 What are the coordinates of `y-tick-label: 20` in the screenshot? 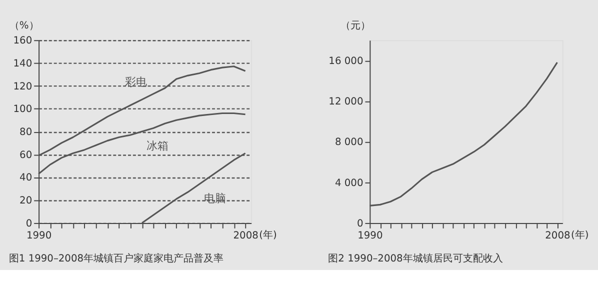 It's located at (26, 201).